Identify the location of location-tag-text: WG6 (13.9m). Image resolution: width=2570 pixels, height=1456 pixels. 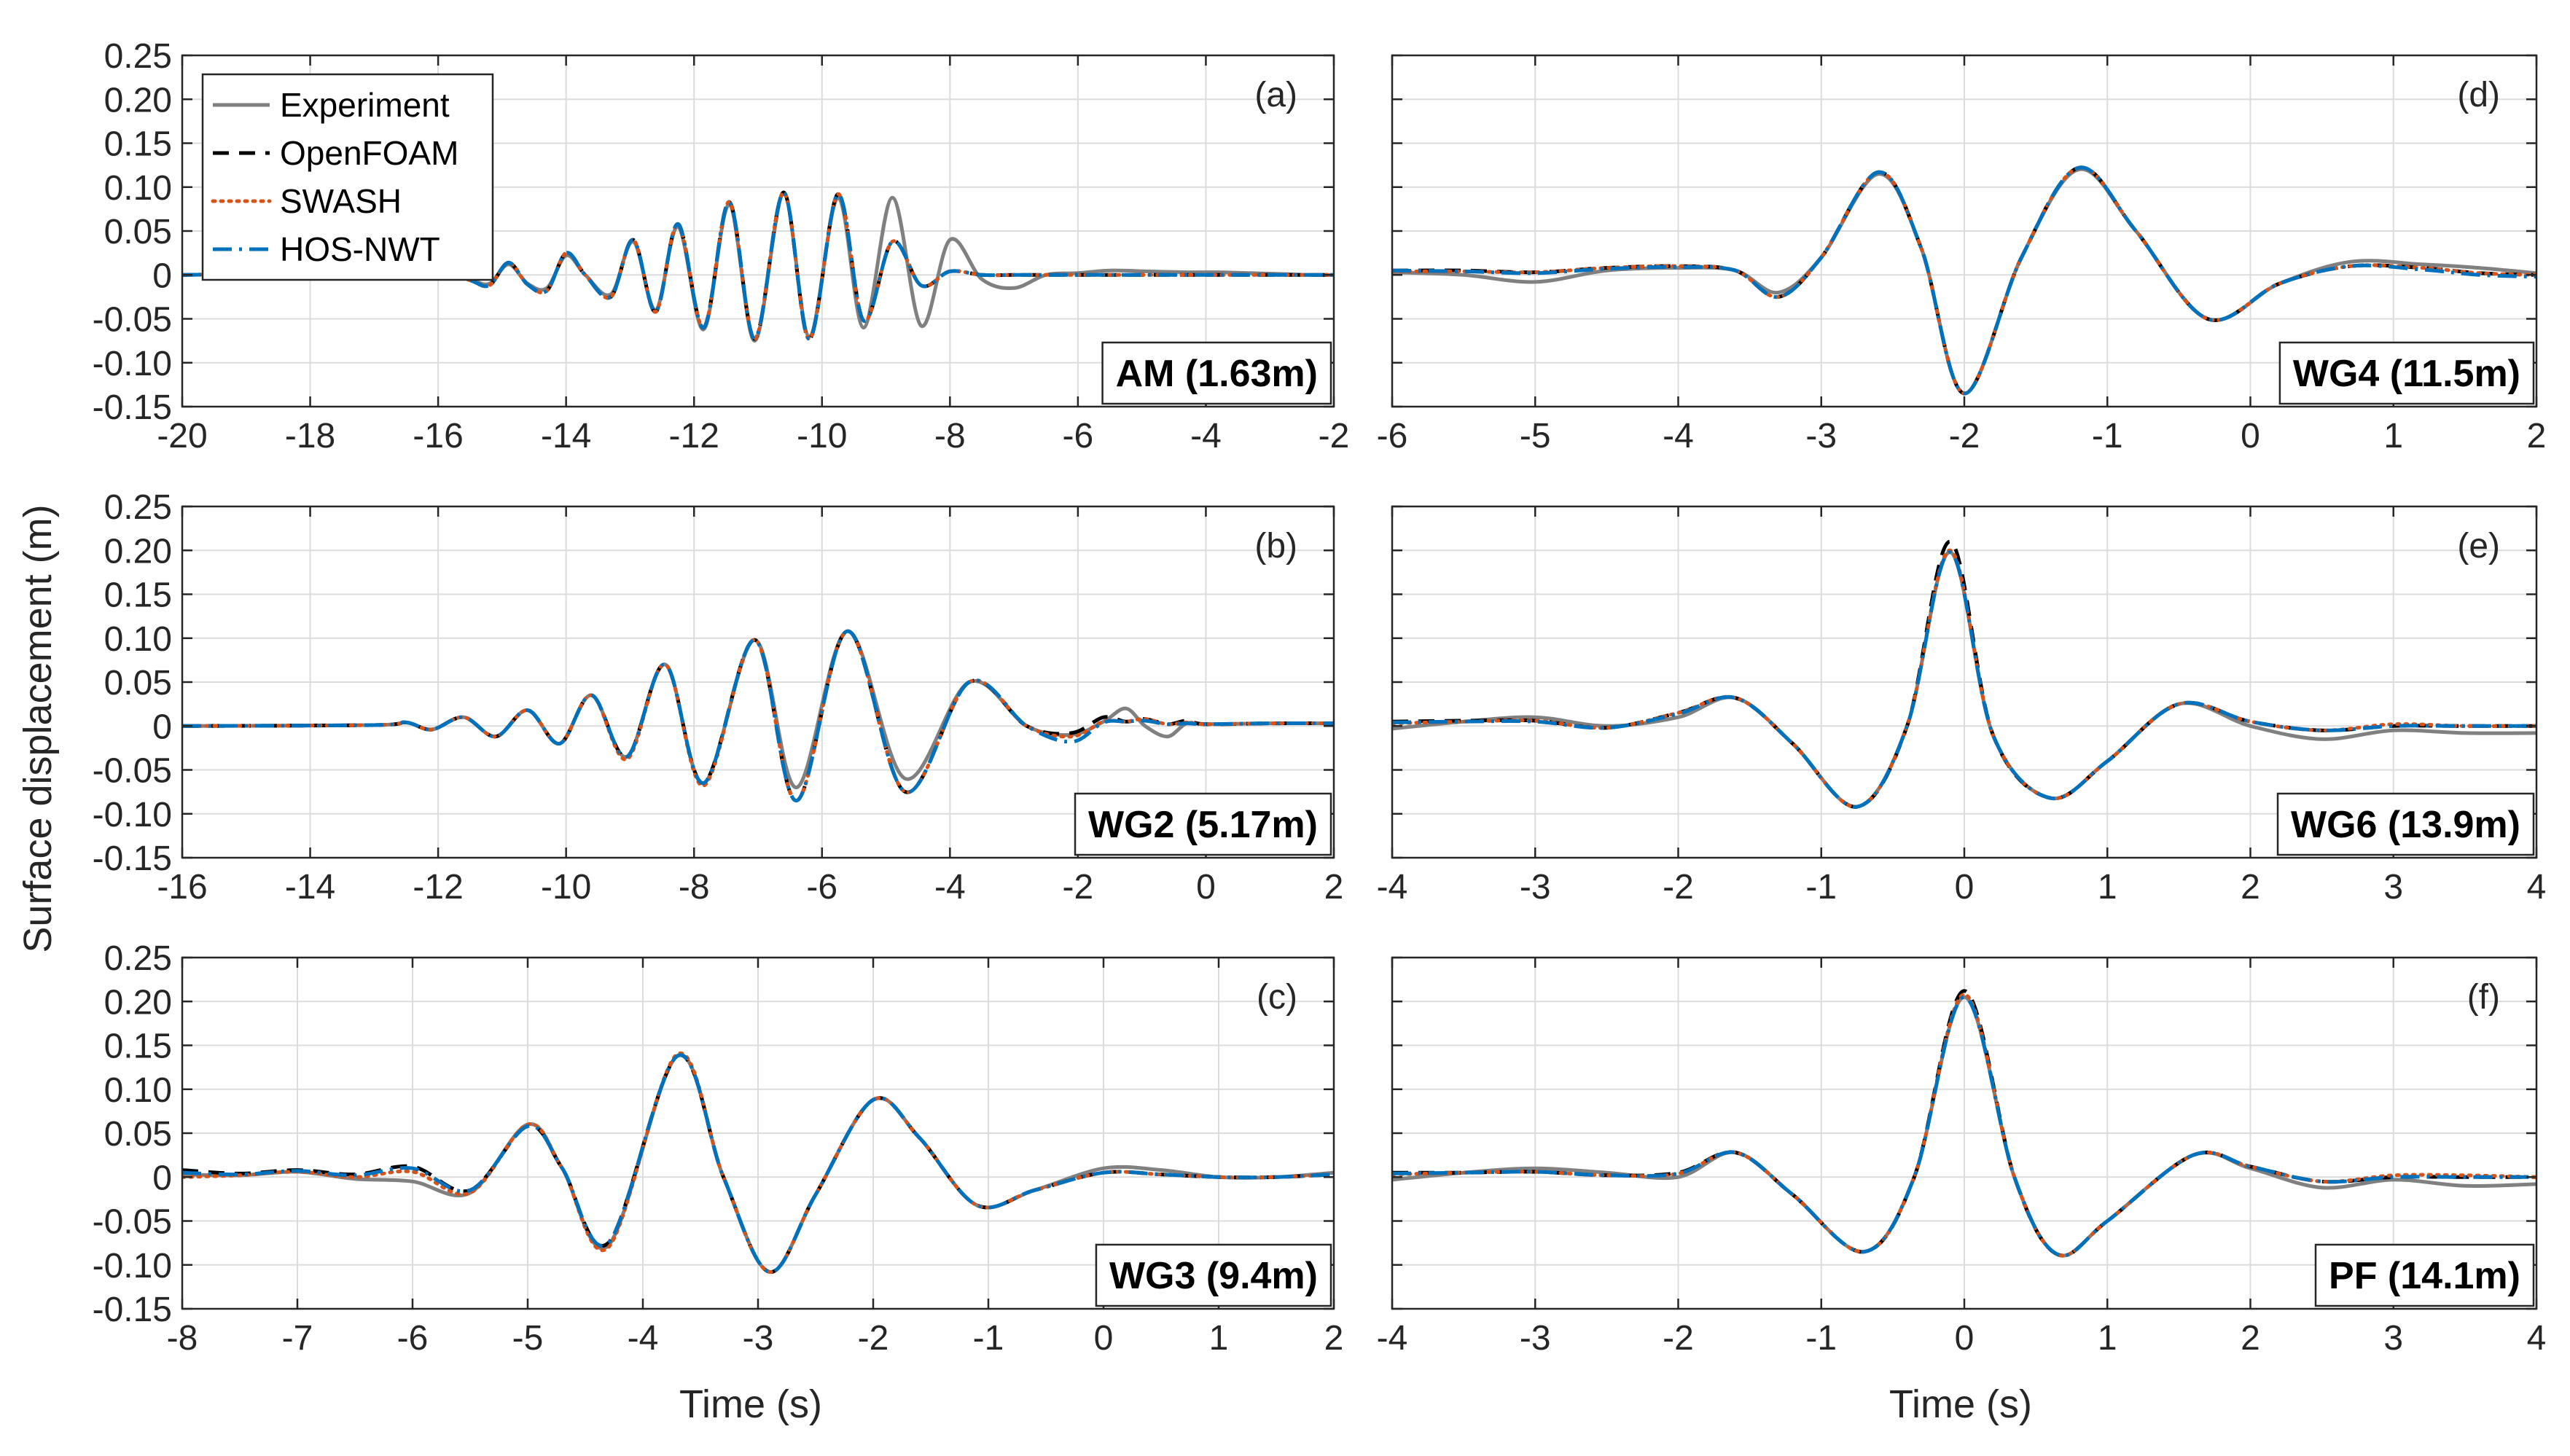
(2405, 825).